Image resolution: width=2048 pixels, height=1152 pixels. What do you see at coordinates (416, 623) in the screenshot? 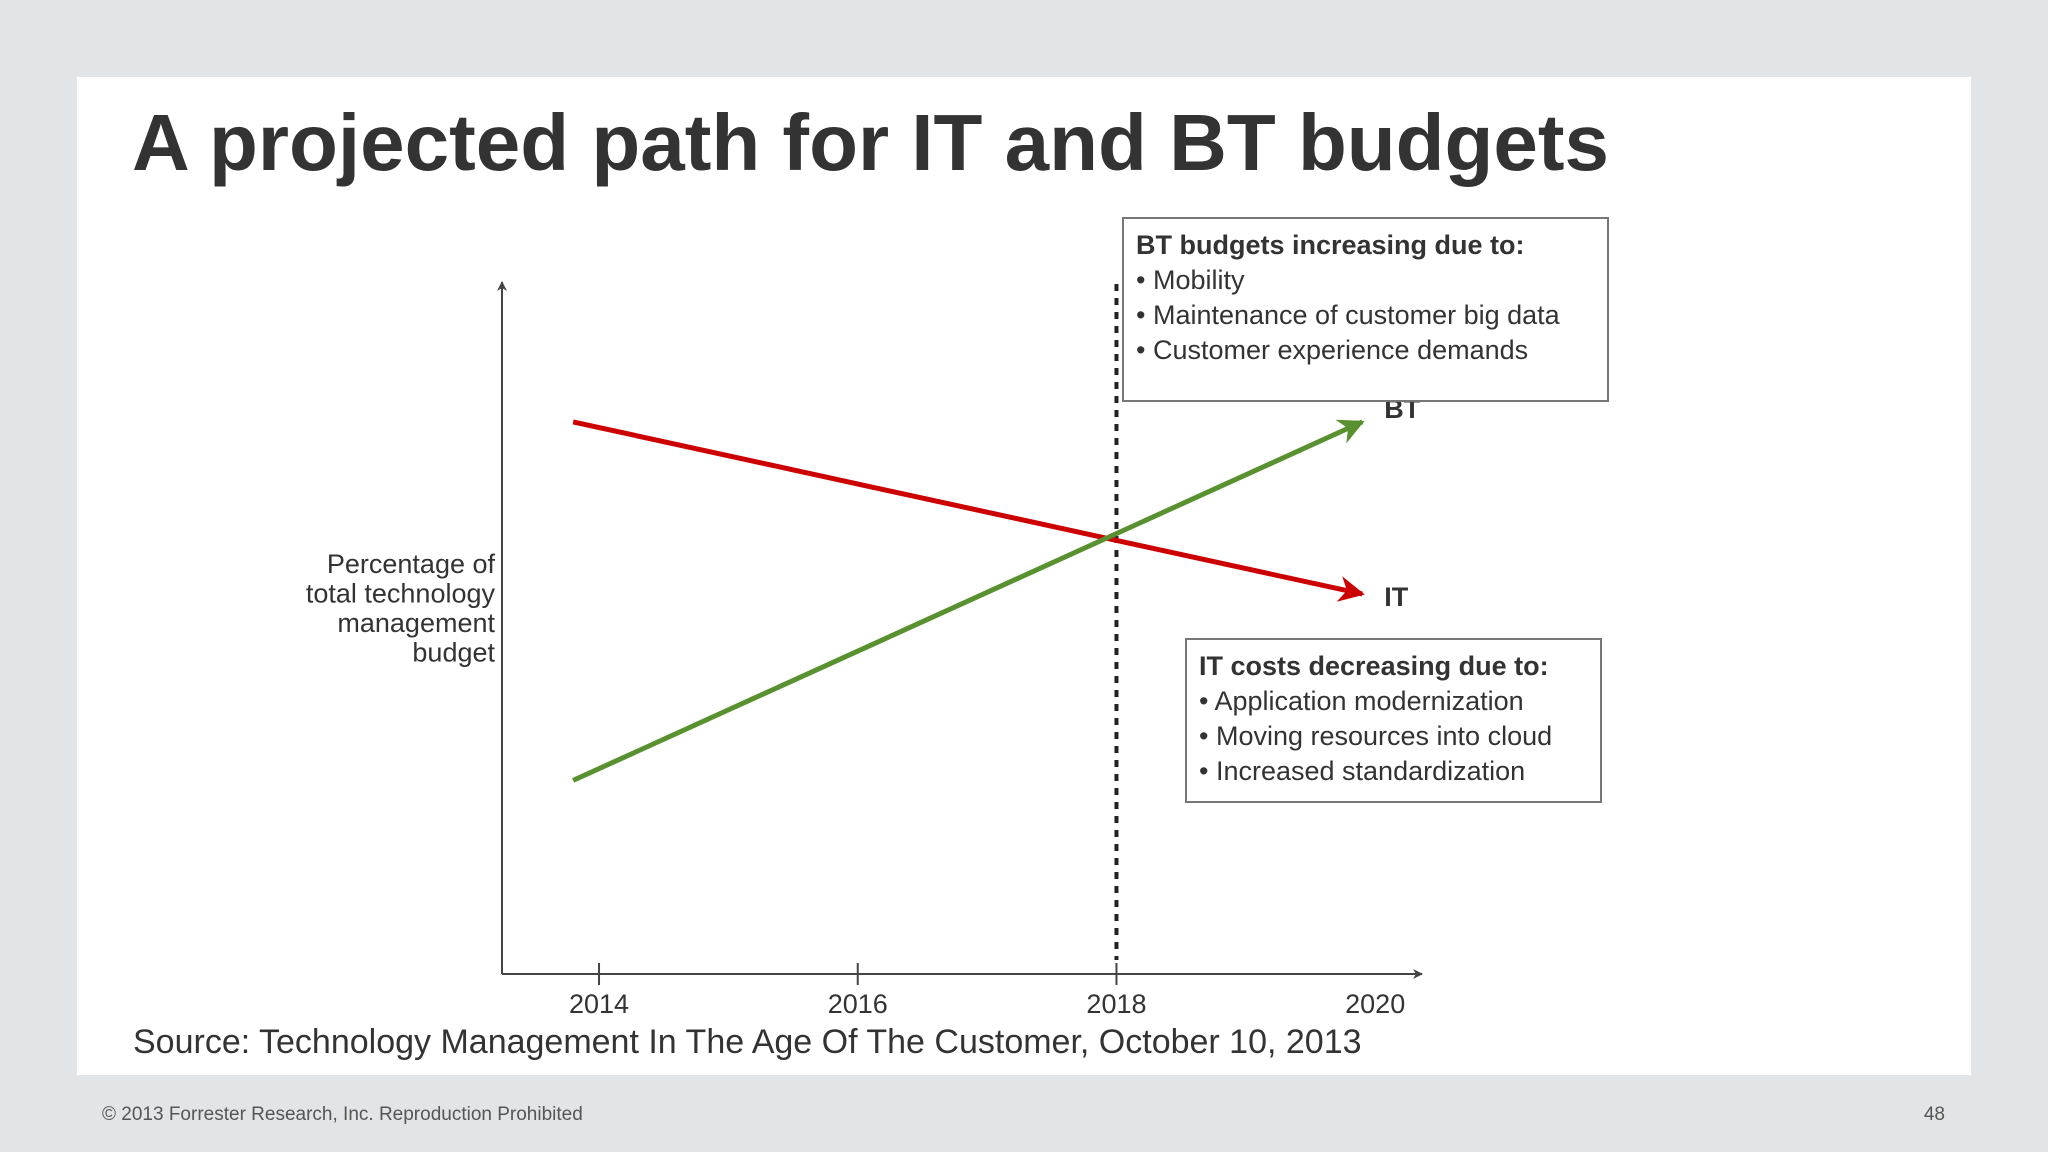
I see `y-axis-label: management` at bounding box center [416, 623].